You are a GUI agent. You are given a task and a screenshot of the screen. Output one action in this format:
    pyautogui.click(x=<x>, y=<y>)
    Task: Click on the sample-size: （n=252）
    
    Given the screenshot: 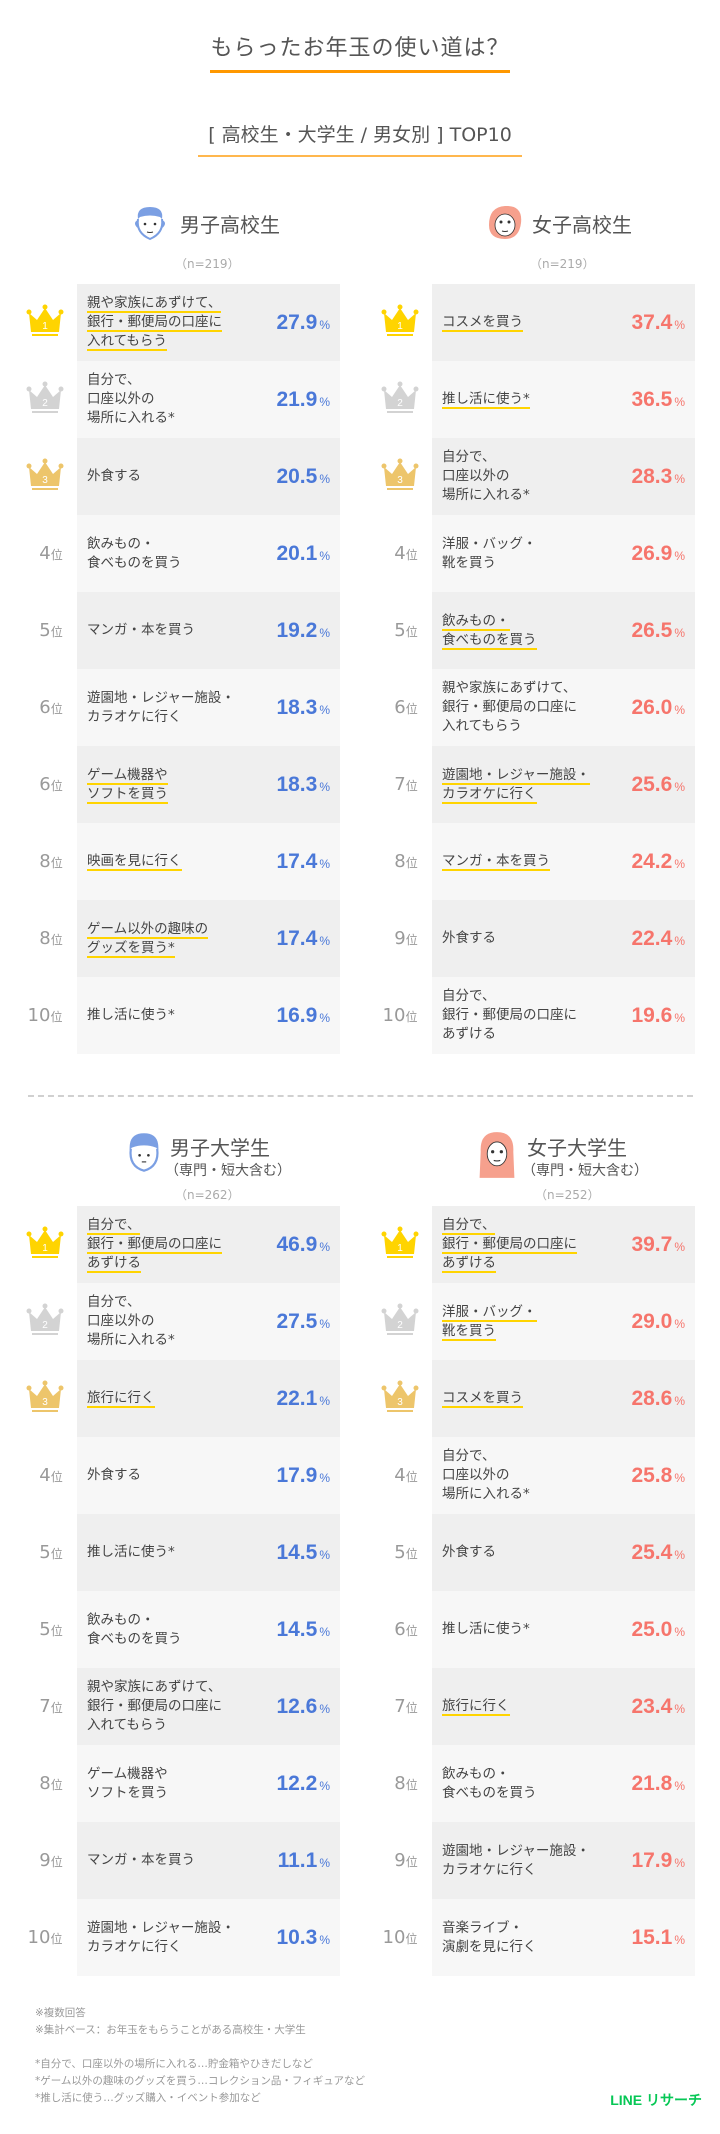 What is the action you would take?
    pyautogui.click(x=567, y=1195)
    